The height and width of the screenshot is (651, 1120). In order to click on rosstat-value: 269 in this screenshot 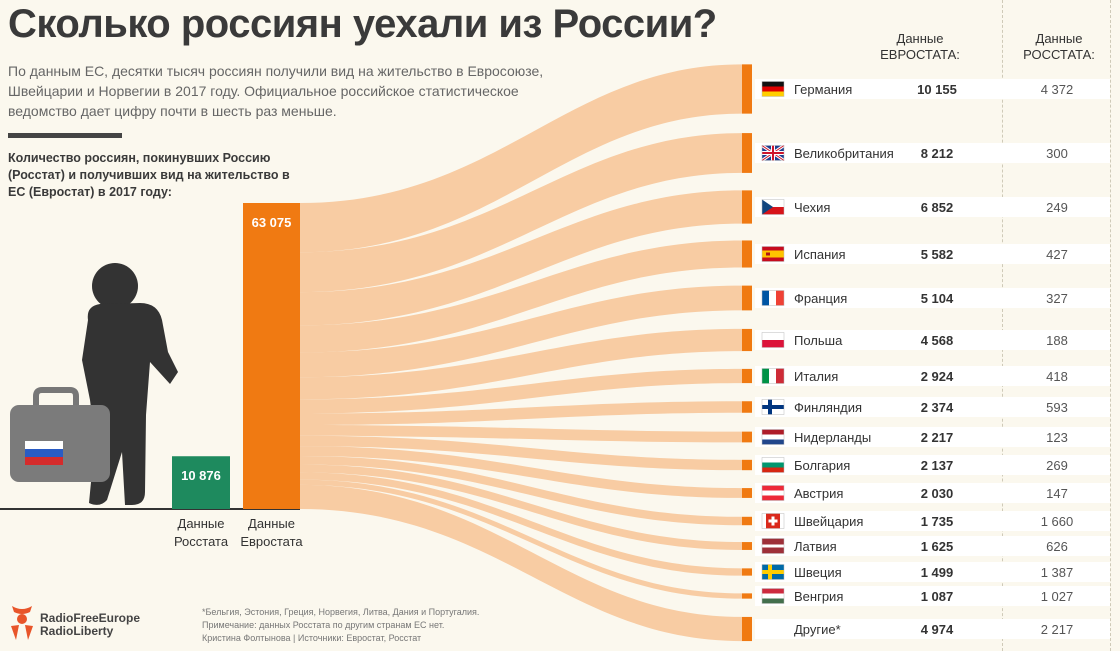, I will do `click(1057, 465)`.